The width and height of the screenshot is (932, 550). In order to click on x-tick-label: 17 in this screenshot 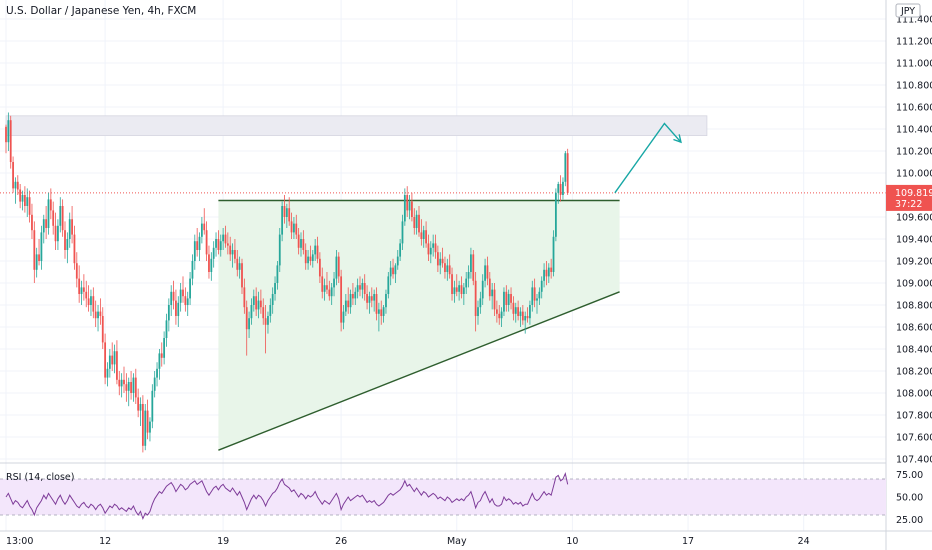, I will do `click(688, 541)`.